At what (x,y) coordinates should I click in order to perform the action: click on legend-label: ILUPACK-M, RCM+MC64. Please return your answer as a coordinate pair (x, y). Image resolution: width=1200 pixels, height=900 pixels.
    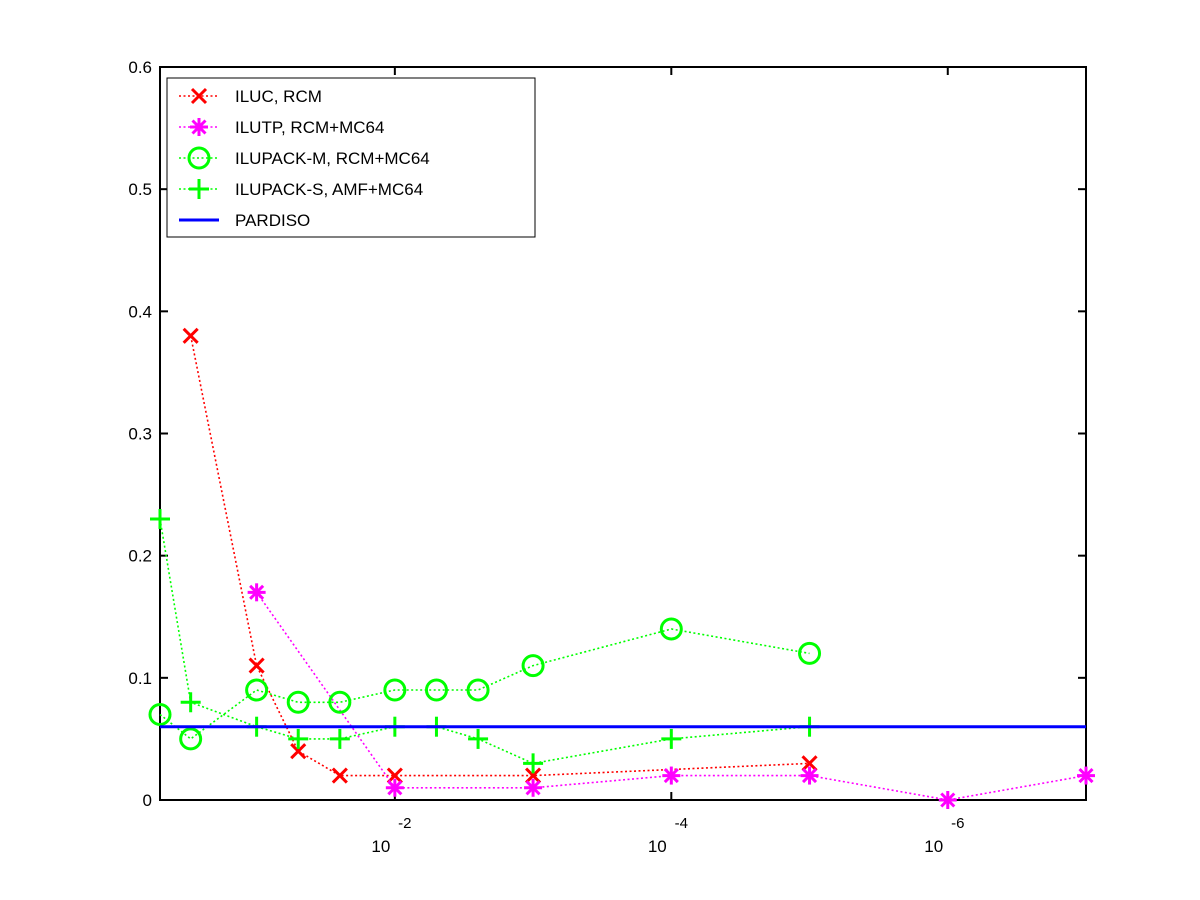
    Looking at the image, I should click on (332, 158).